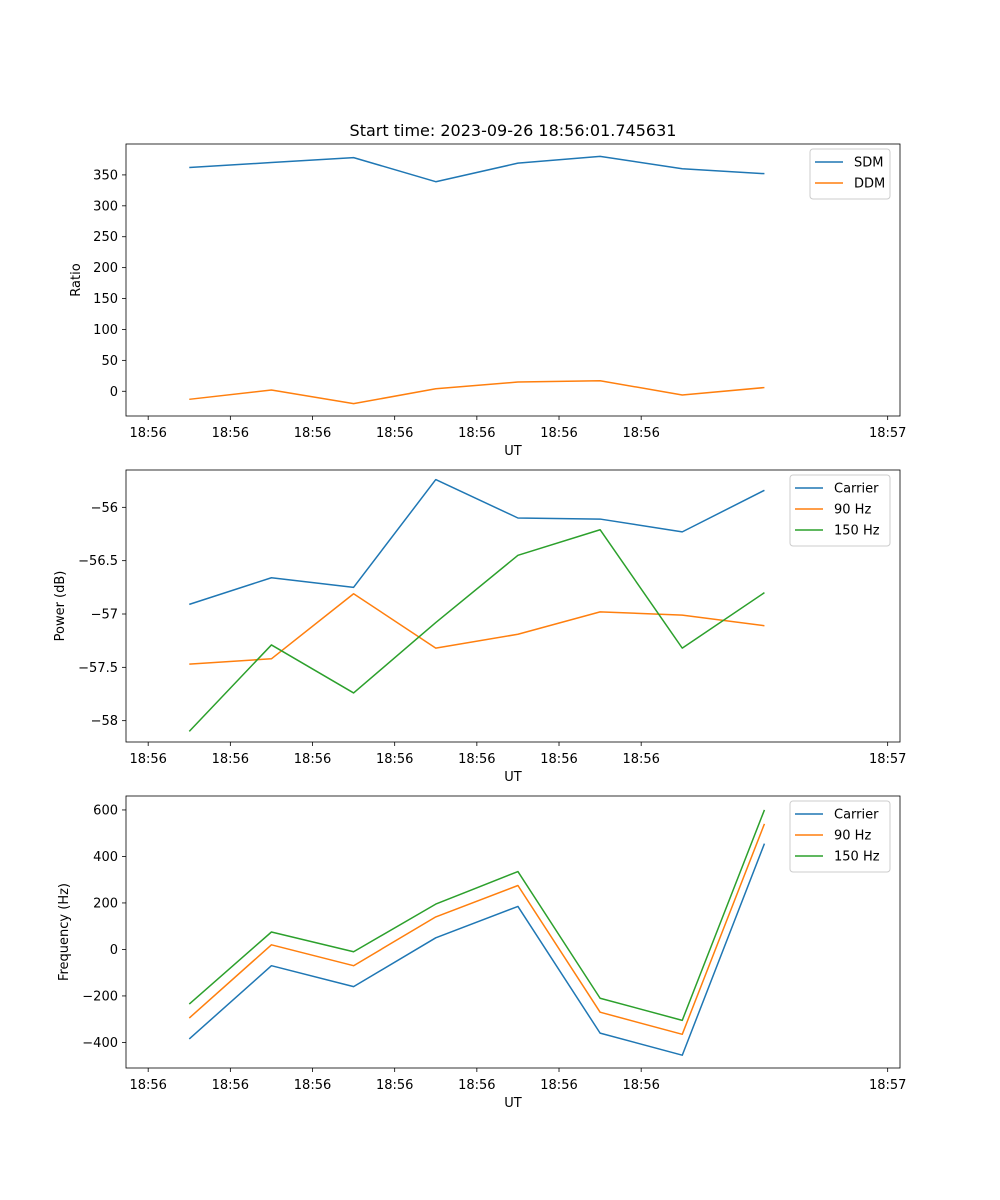  Describe the element at coordinates (104, 615) in the screenshot. I see `y-tick-label: −57` at that location.